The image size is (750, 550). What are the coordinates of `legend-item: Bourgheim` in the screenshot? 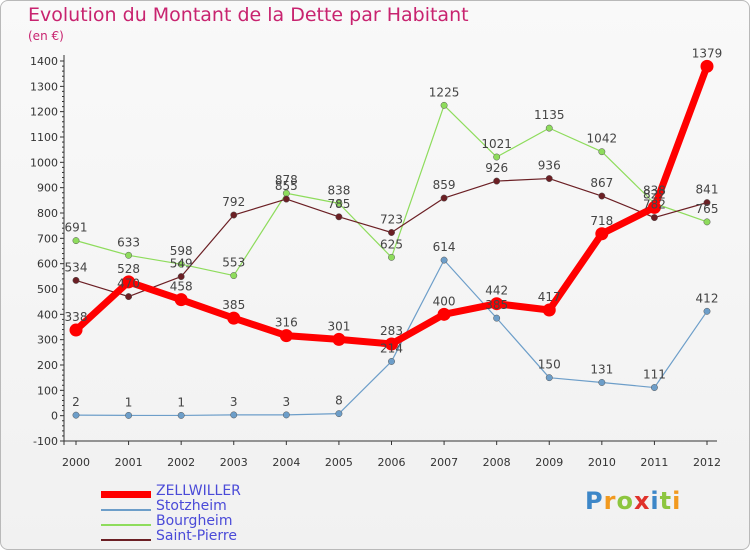 It's located at (211, 522).